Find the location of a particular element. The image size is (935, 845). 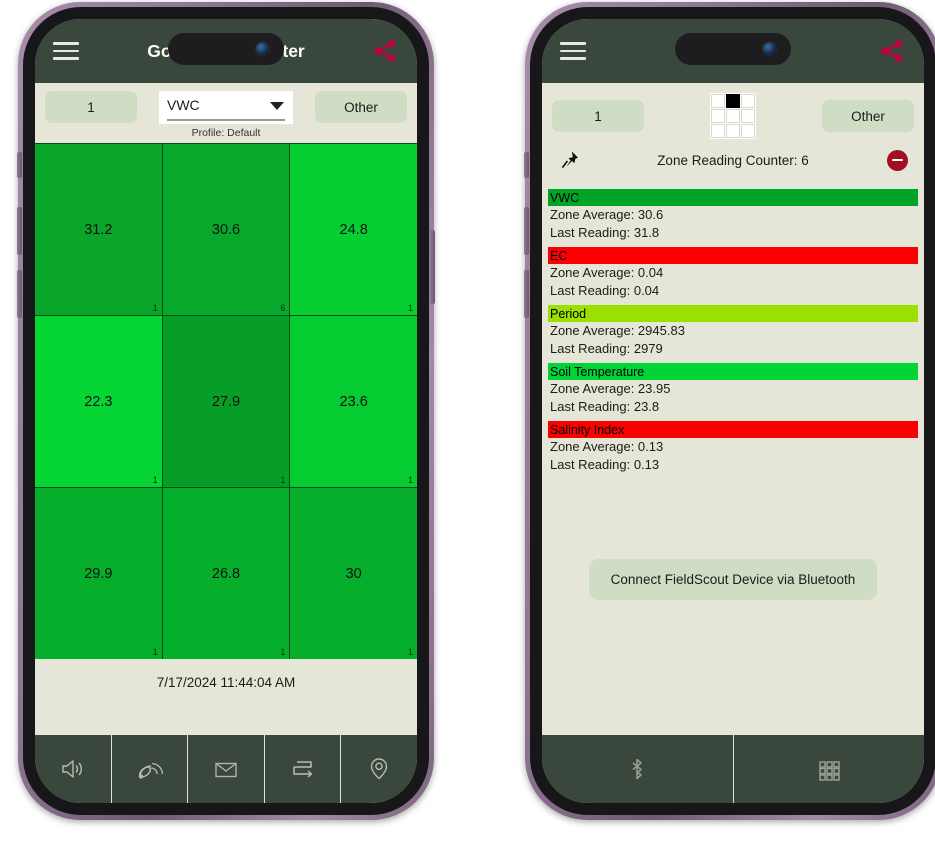

measurement-select: VWC is located at coordinates (226, 107).